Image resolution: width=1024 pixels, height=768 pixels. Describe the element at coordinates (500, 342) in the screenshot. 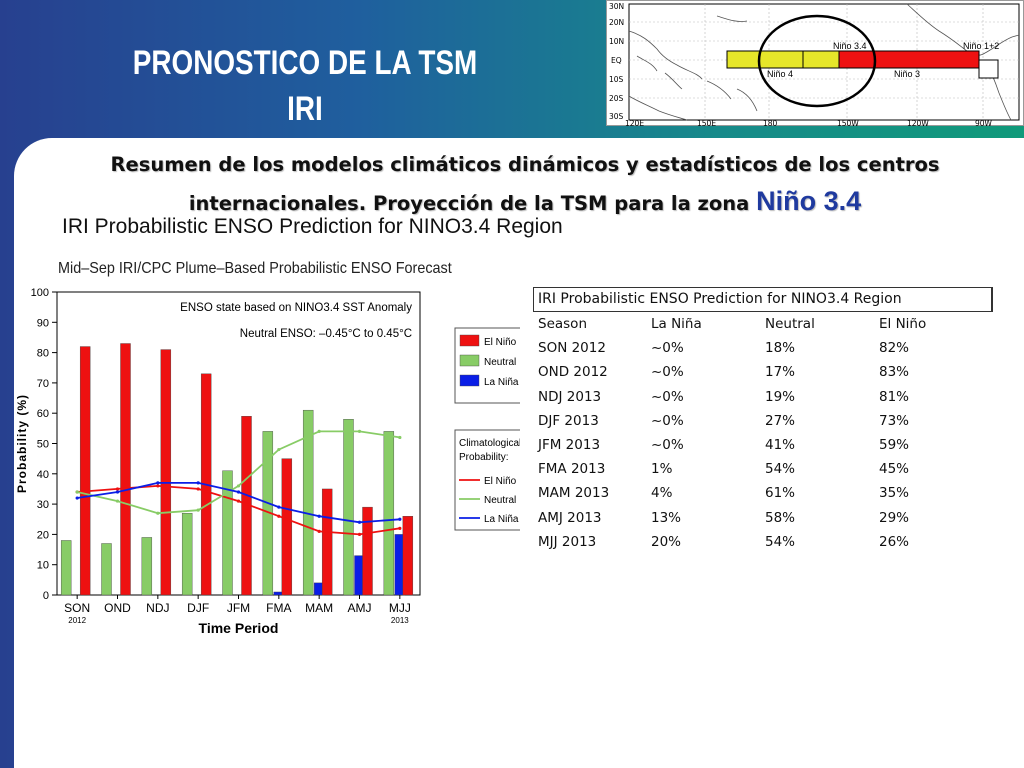

I see `legend-label: El Niño` at that location.